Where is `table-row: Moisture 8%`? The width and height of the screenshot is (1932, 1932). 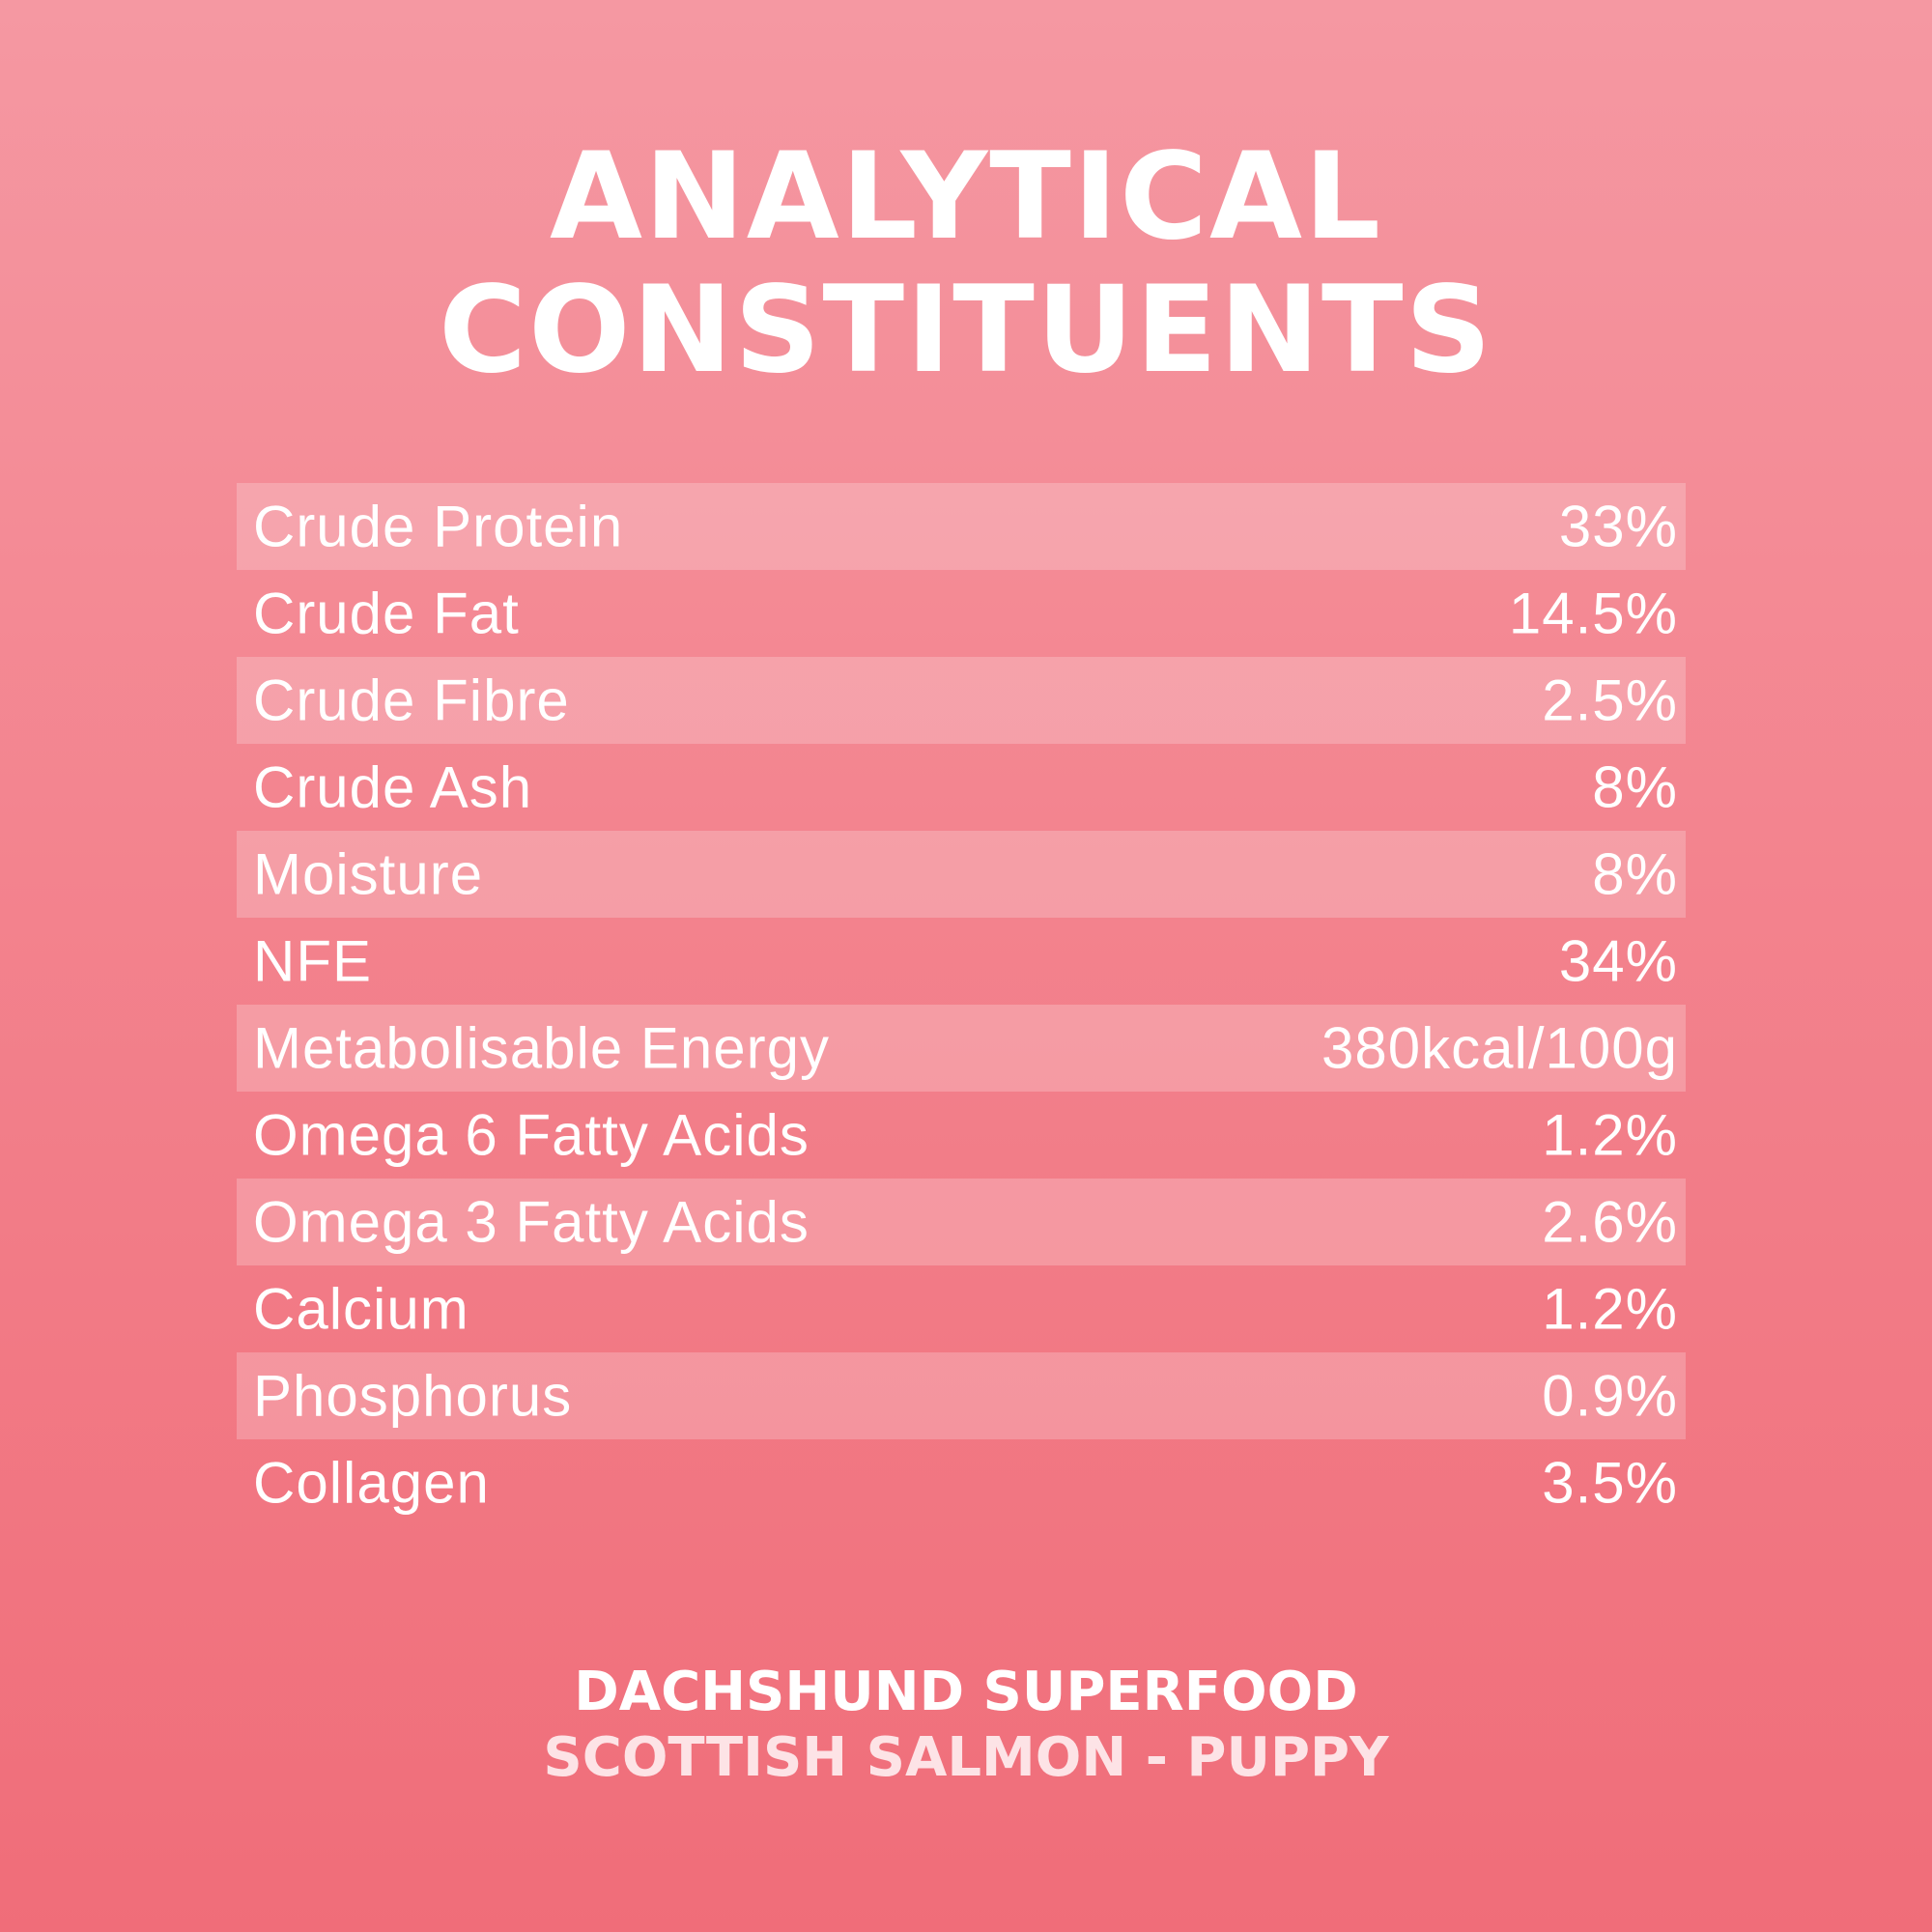 table-row: Moisture 8% is located at coordinates (961, 874).